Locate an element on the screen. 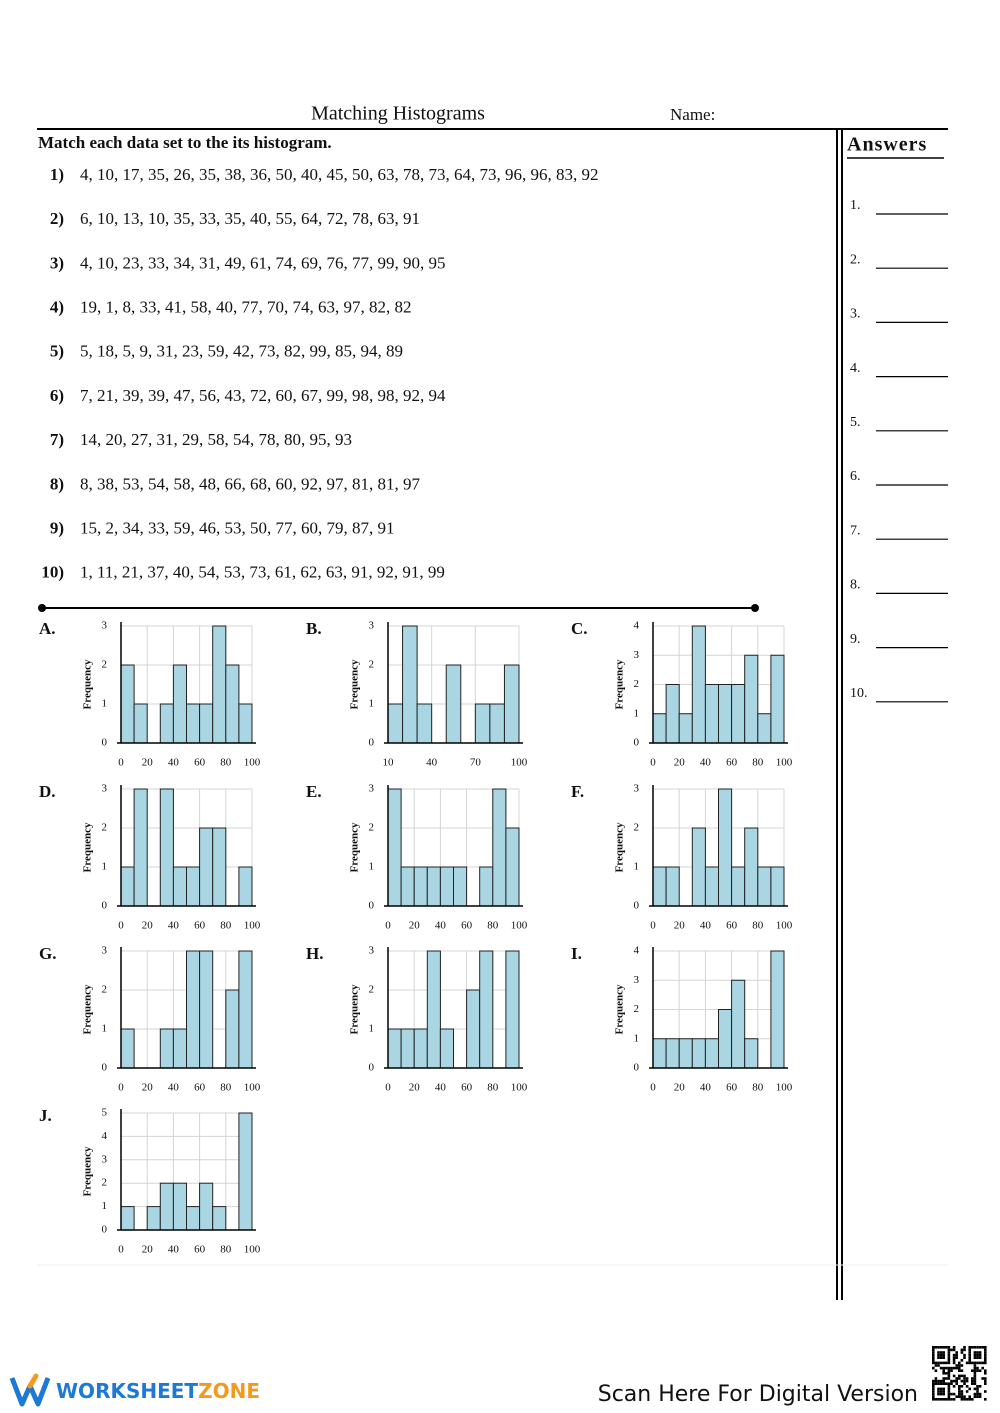 The height and width of the screenshot is (1413, 1000). x-tick-label: 100 is located at coordinates (784, 1088).